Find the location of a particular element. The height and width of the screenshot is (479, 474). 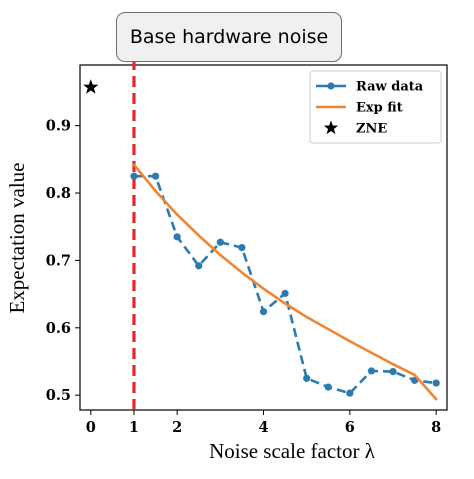

y-tick-label: 0.7 is located at coordinates (58, 260).